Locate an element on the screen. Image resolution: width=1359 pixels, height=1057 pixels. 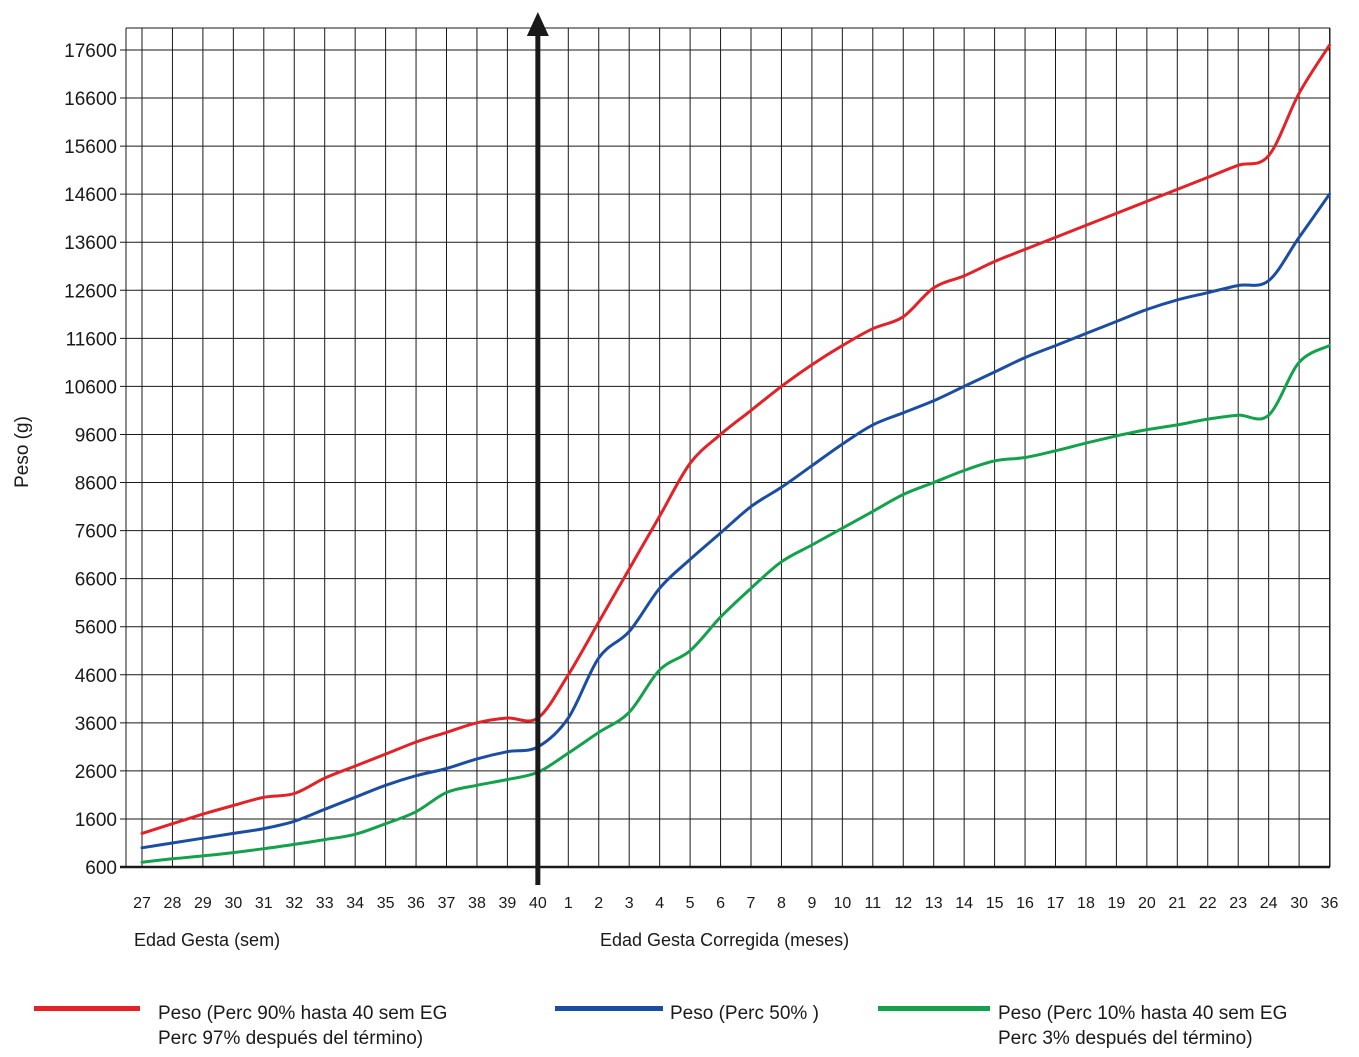
x-tick-label: 10 is located at coordinates (842, 903).